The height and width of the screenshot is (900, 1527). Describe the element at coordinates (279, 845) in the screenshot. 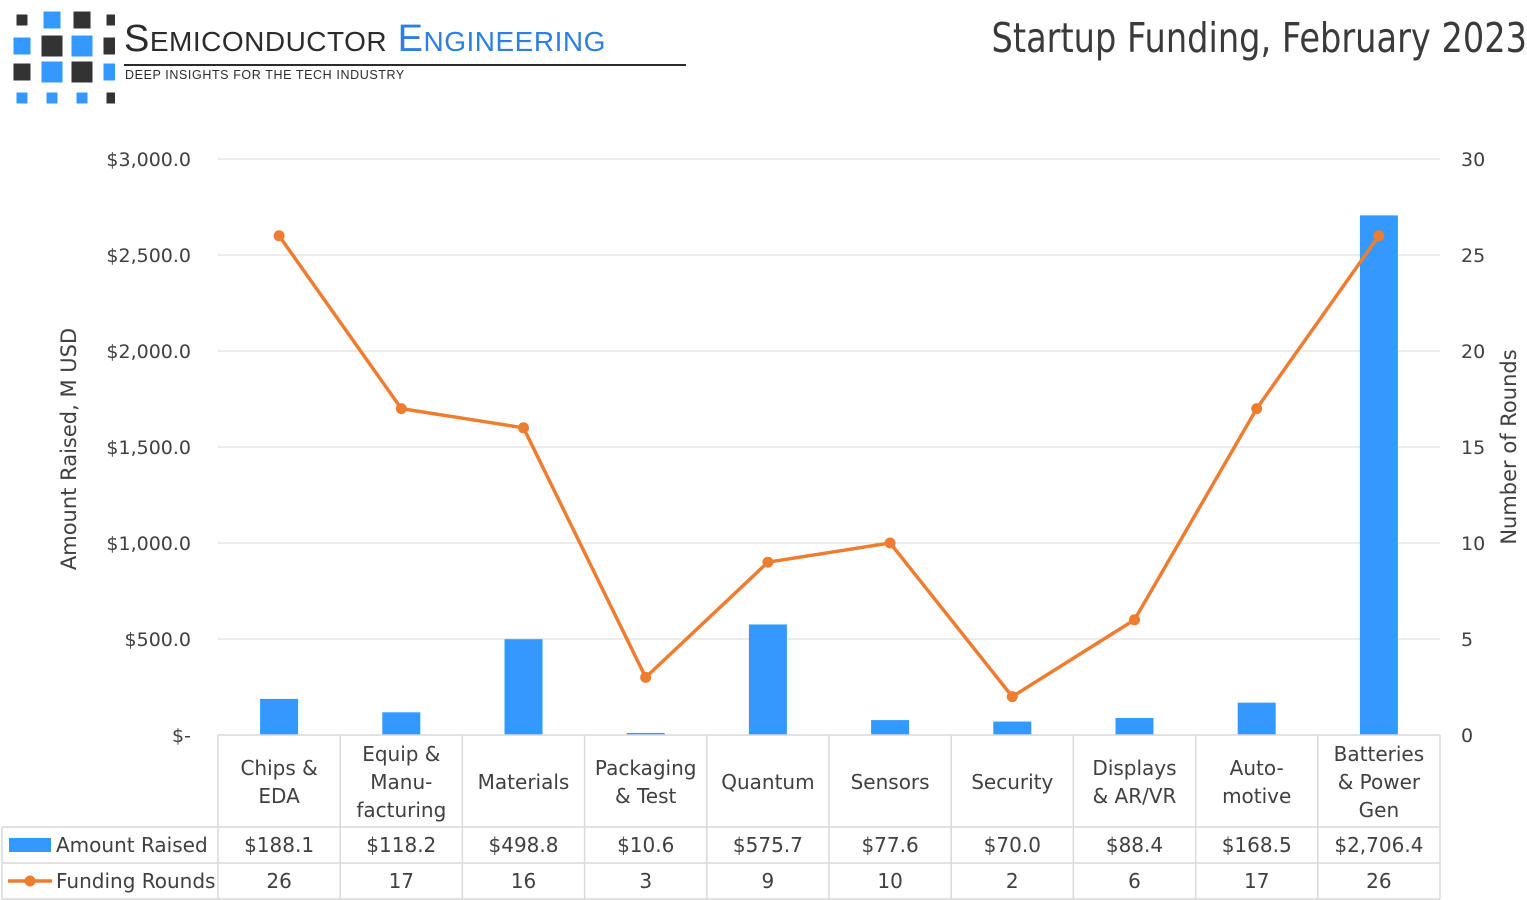

I see `table-cell-amount-raised: $188.1` at that location.